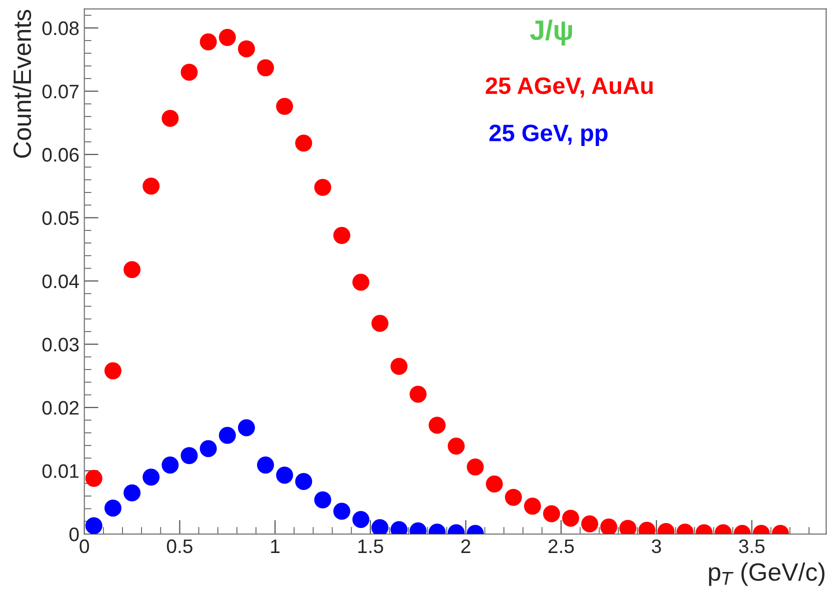  I want to click on x-tick-label: 0, so click(84, 546).